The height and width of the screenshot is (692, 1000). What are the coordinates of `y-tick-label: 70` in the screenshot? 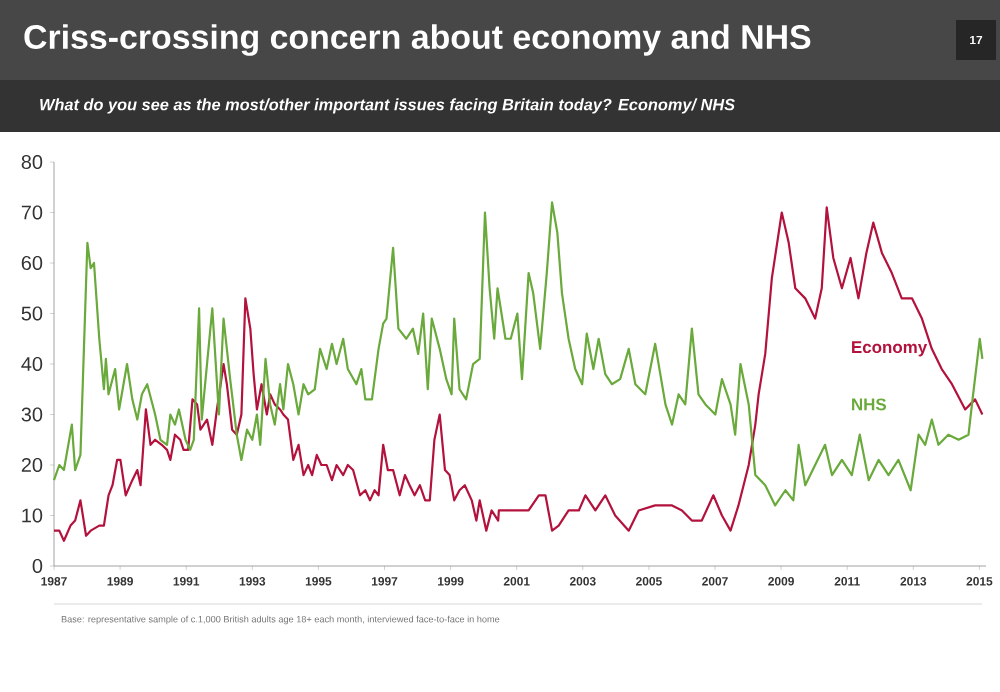 It's located at (32, 212).